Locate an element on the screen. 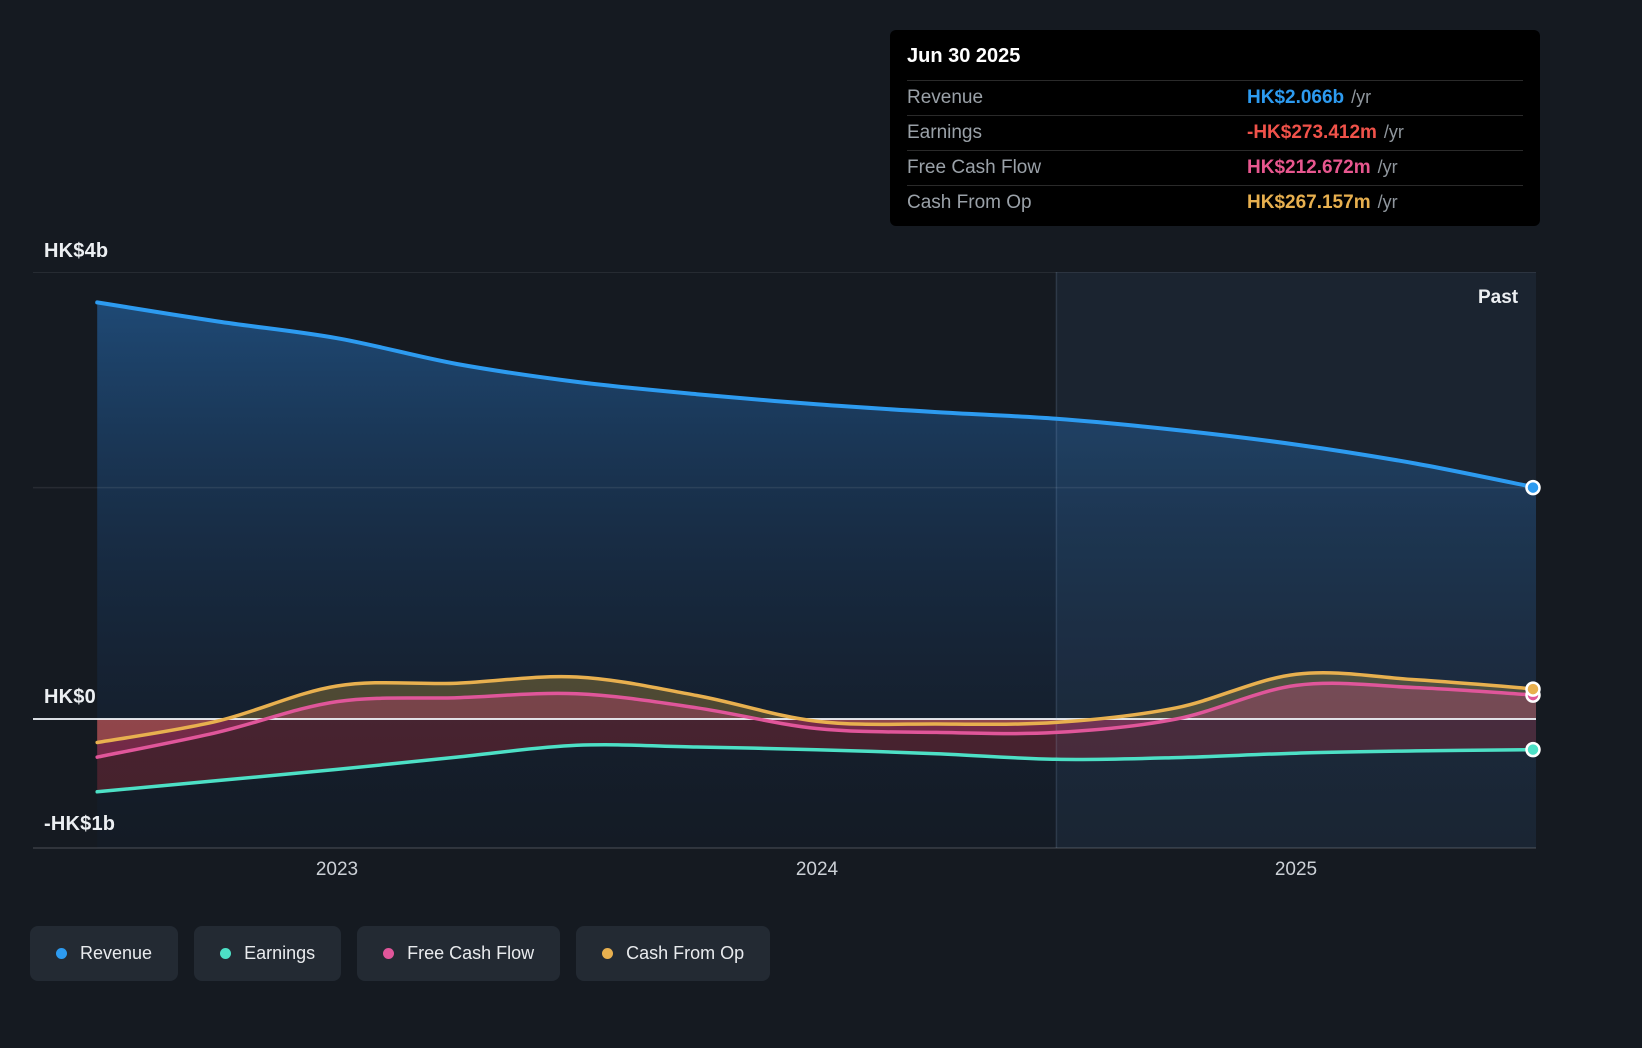 This screenshot has width=1642, height=1048. y-axis-label-zero: HK$0 is located at coordinates (70, 697).